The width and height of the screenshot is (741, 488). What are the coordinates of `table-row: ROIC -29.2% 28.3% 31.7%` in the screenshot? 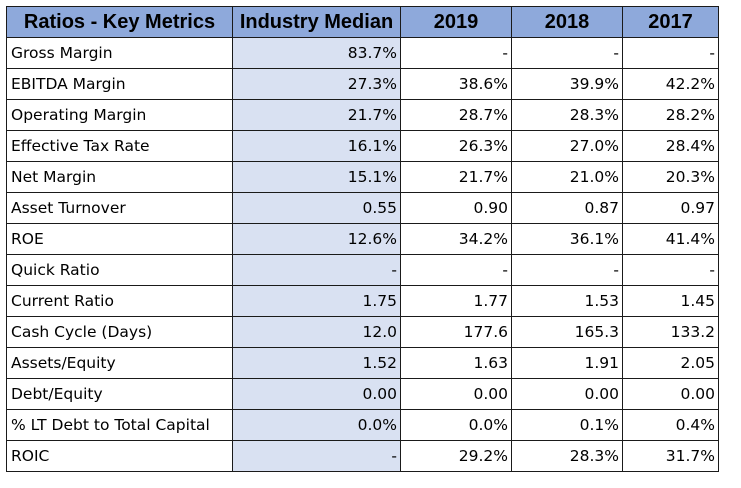 It's located at (362, 456).